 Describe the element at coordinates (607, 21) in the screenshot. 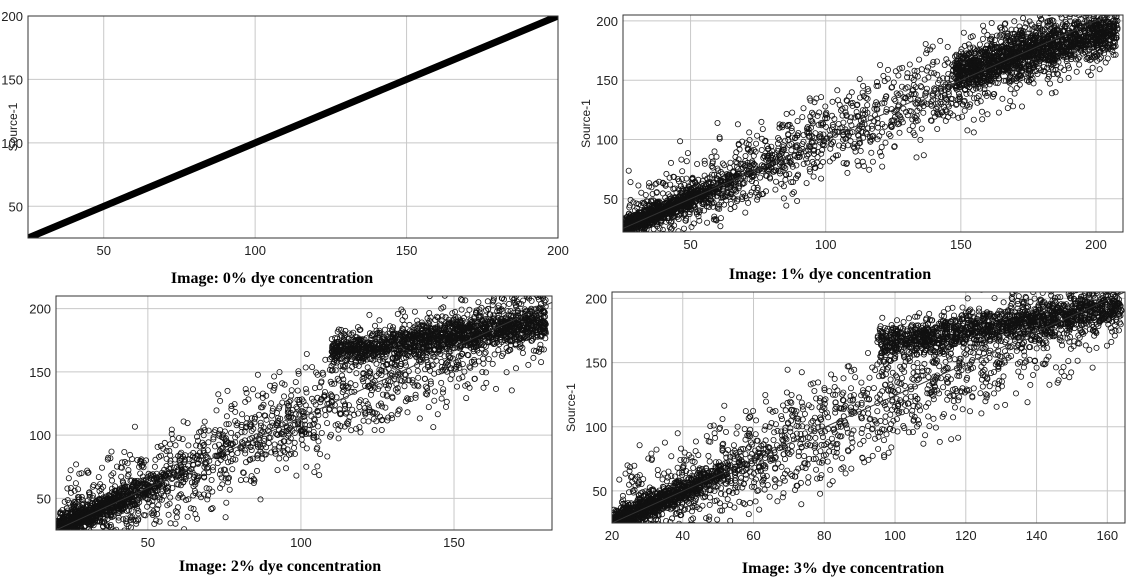

I see `y-tick-label: 200` at that location.